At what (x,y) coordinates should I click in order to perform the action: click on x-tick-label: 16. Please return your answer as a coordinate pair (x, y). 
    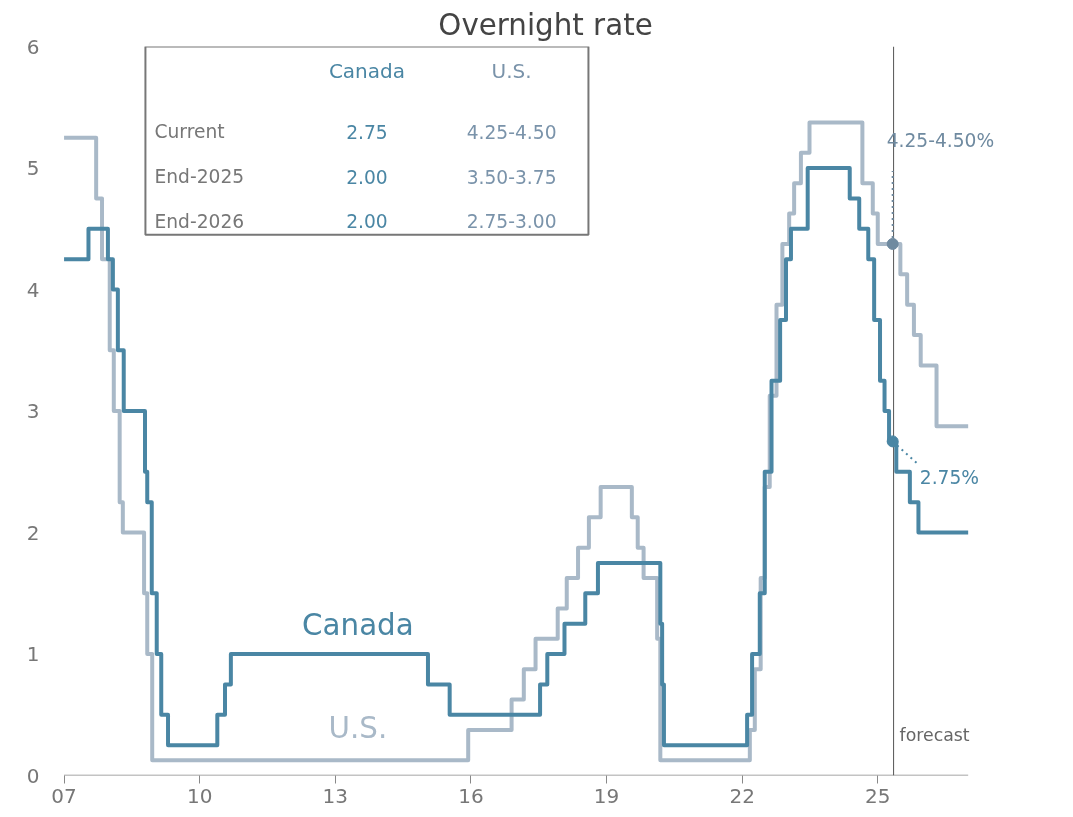
    Looking at the image, I should click on (471, 795).